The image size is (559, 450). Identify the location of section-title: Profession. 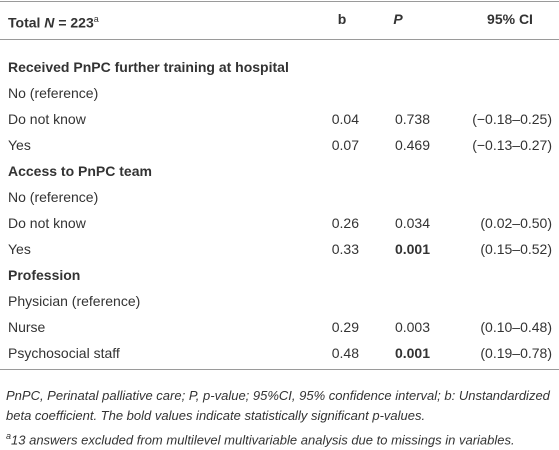
(44, 275).